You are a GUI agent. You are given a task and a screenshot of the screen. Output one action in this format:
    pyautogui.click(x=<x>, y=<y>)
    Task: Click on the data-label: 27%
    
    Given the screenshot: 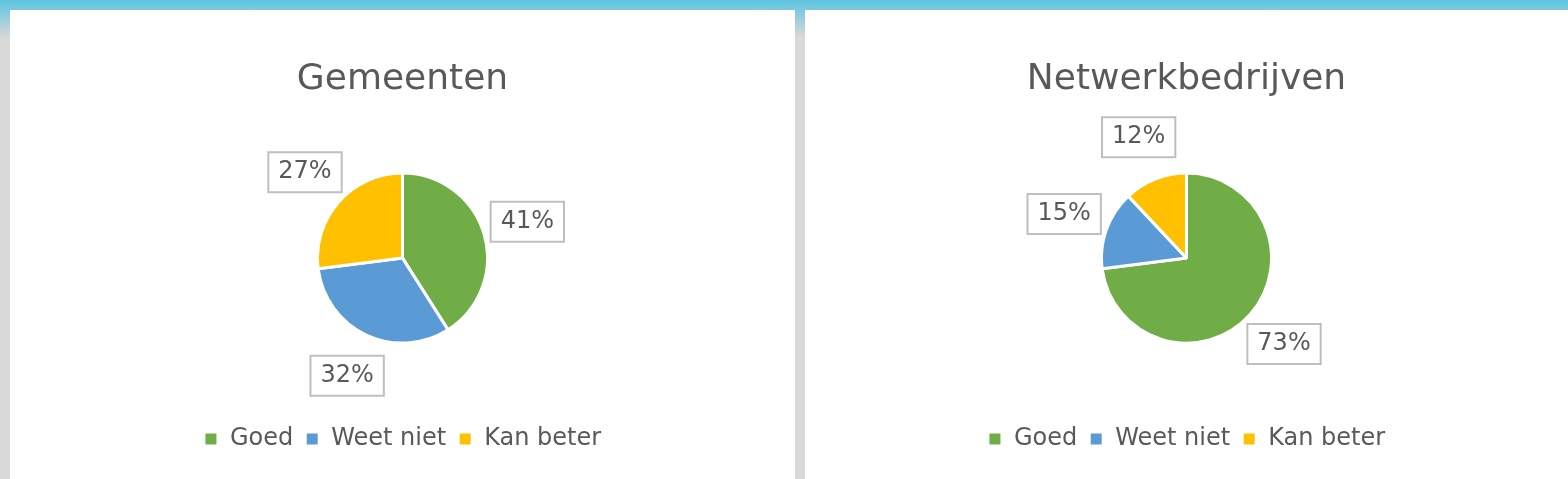 What is the action you would take?
    pyautogui.click(x=305, y=170)
    